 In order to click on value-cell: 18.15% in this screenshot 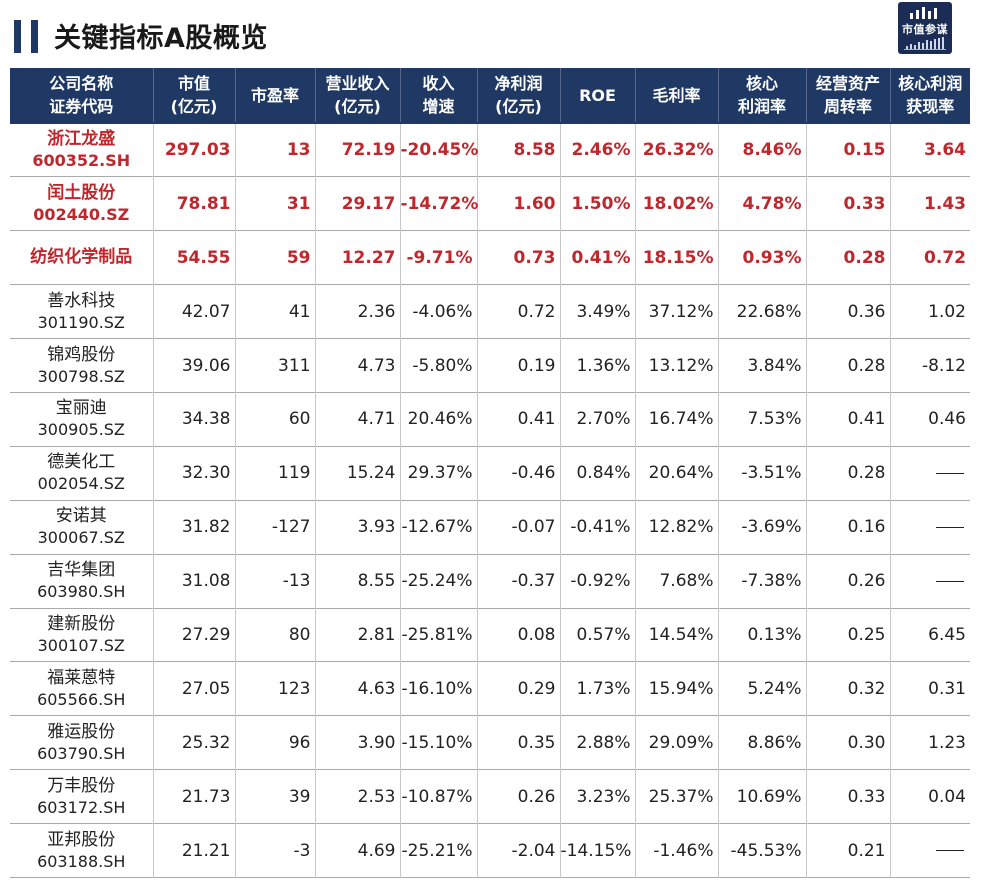, I will do `click(677, 257)`.